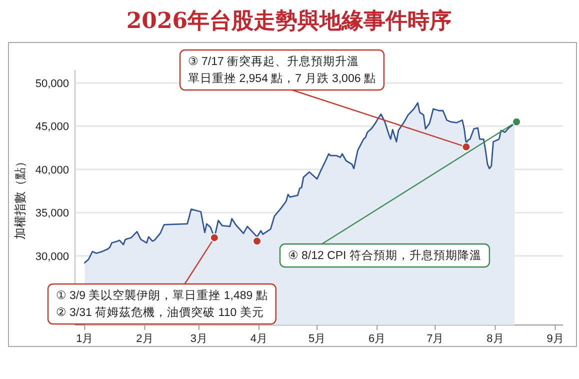  What do you see at coordinates (317, 339) in the screenshot?
I see `x-tick-label: 5月` at bounding box center [317, 339].